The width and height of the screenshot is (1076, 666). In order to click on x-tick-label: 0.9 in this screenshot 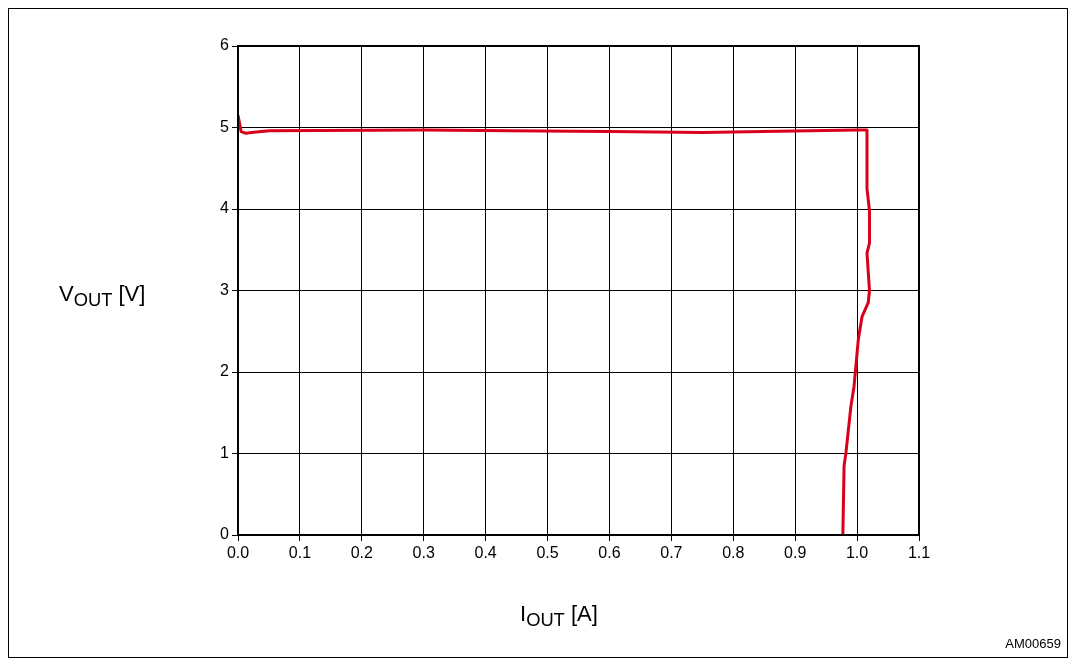, I will do `click(795, 553)`.